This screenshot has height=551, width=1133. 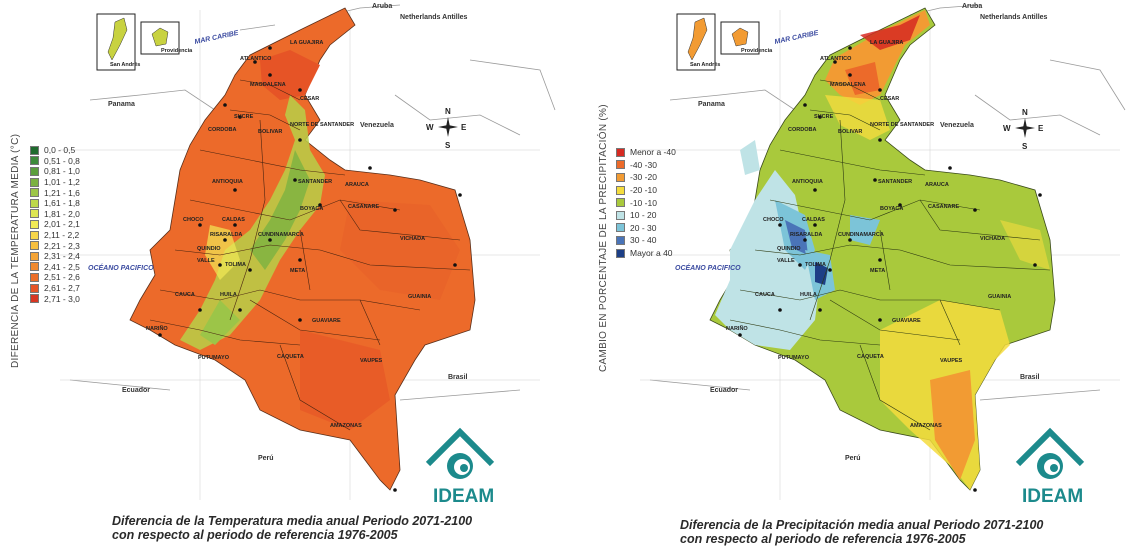 I want to click on dep-label: PUTUMAYO, so click(x=214, y=358).